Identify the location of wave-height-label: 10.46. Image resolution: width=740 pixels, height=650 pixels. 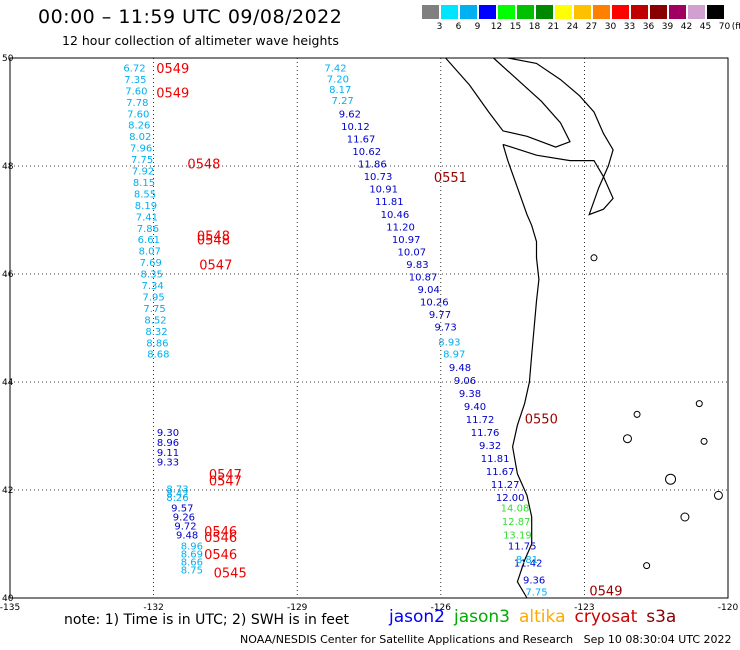
(395, 215).